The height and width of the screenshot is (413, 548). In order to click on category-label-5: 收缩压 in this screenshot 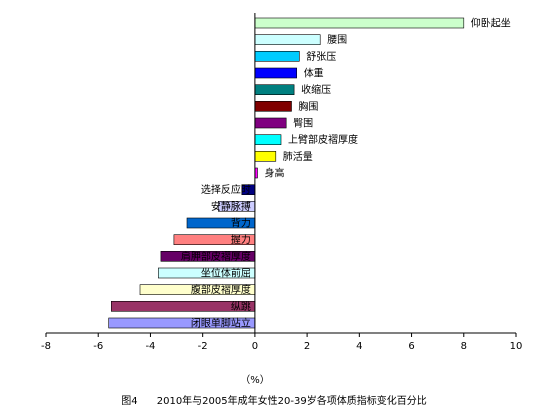, I will do `click(316, 89)`.